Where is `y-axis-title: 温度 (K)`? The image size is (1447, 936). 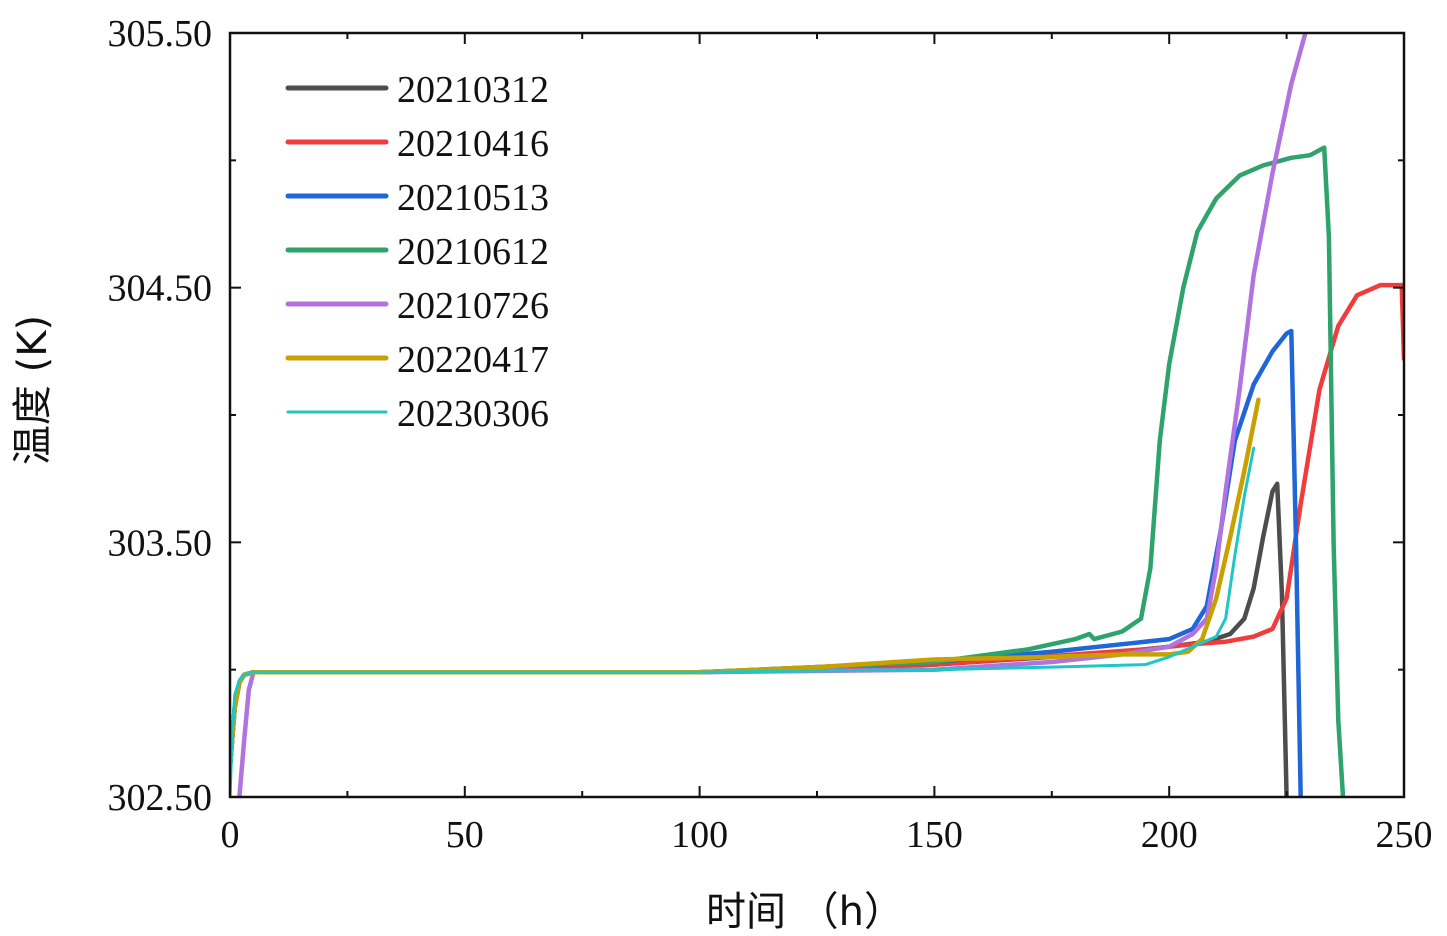 y-axis-title: 温度 (K) is located at coordinates (33, 390).